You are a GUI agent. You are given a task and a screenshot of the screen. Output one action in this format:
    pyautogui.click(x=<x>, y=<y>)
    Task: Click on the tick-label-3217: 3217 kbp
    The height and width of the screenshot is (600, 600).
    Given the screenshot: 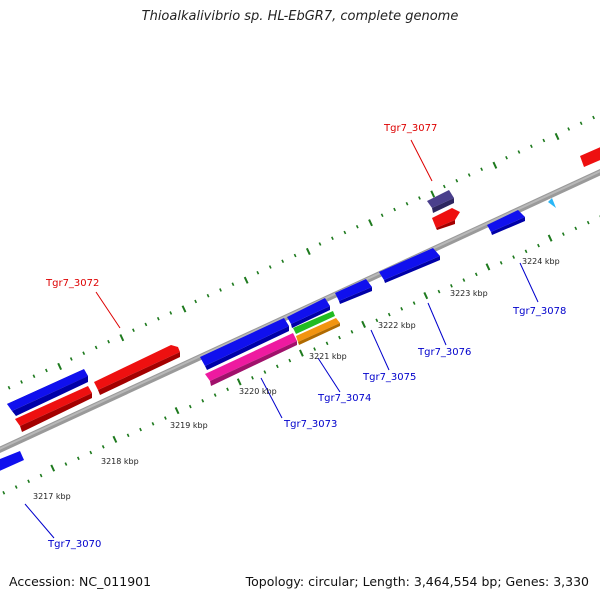 What is the action you would take?
    pyautogui.click(x=52, y=496)
    